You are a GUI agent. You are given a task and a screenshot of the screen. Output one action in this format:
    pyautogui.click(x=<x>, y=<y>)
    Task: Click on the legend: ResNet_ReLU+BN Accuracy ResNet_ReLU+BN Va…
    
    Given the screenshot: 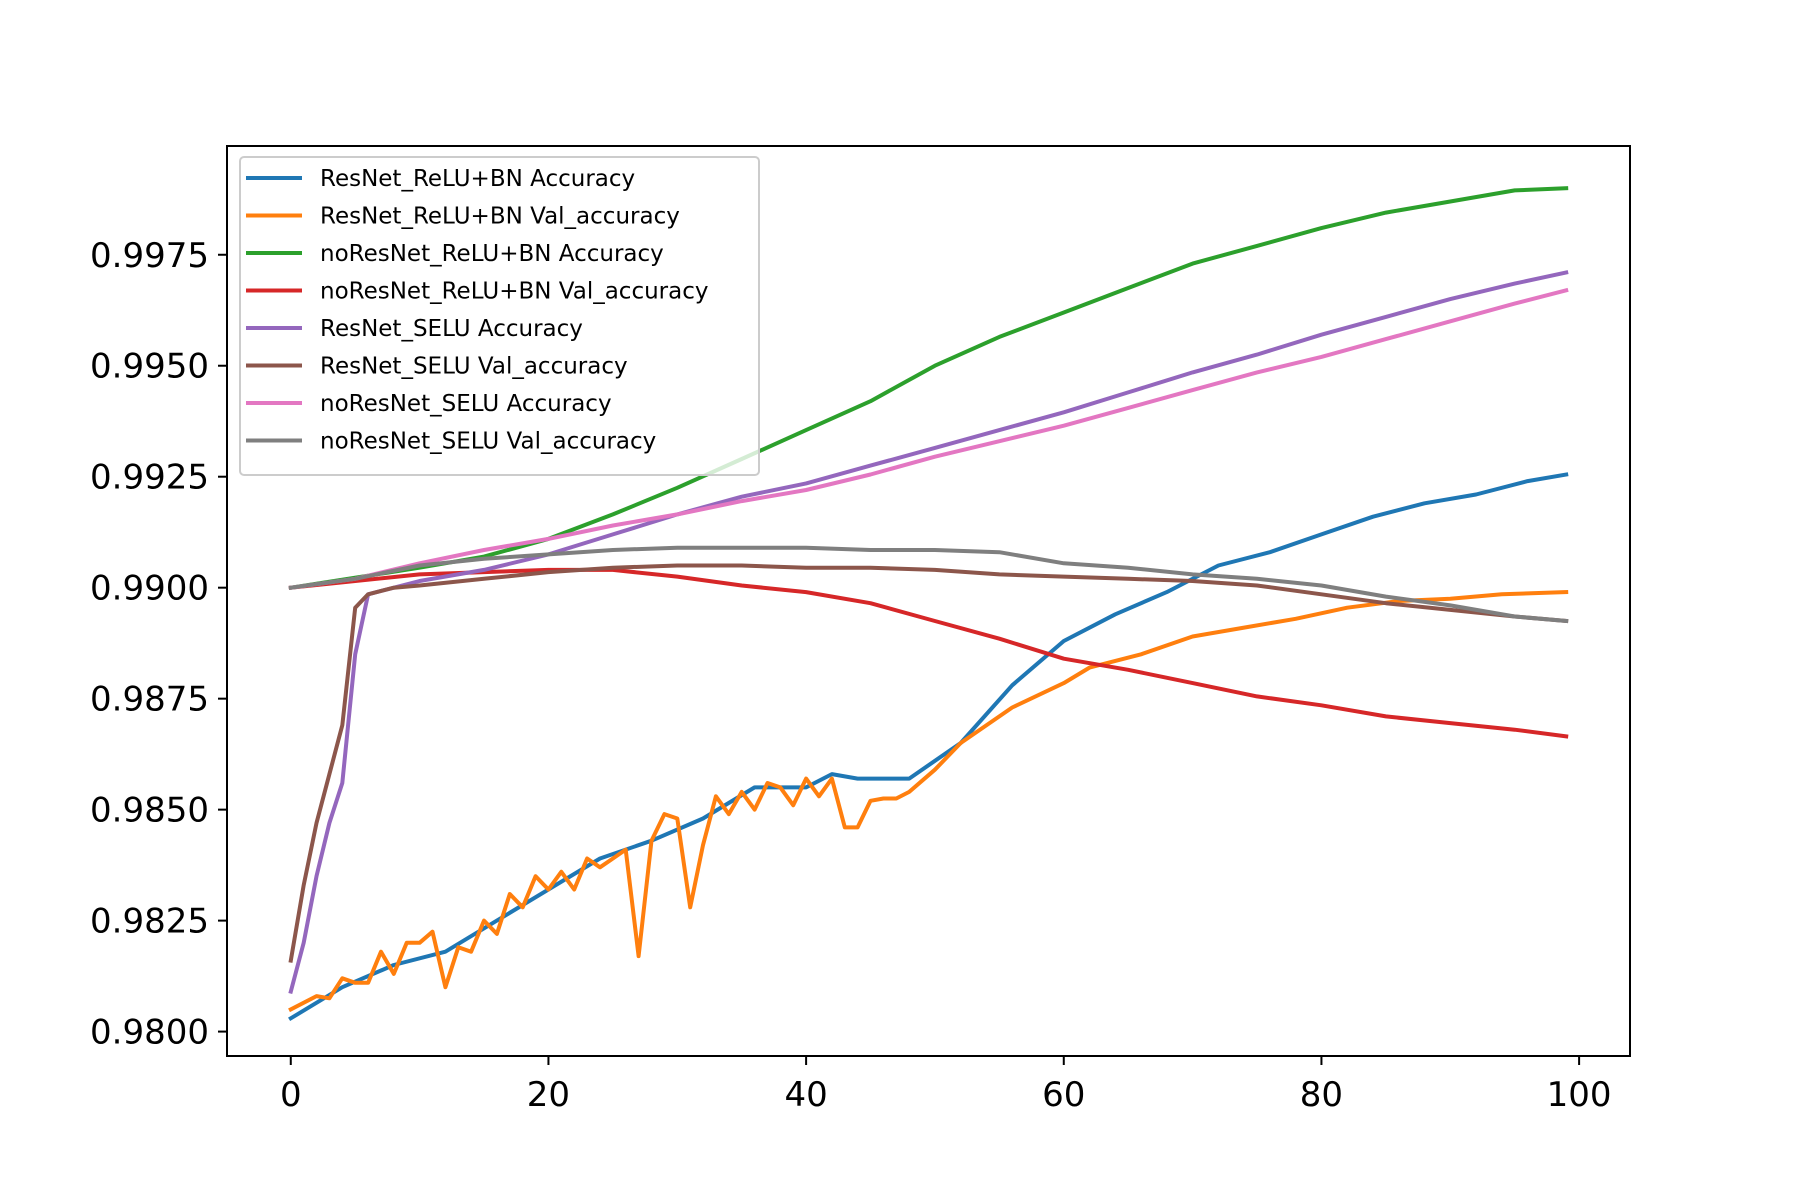 What is the action you would take?
    pyautogui.click(x=499, y=316)
    